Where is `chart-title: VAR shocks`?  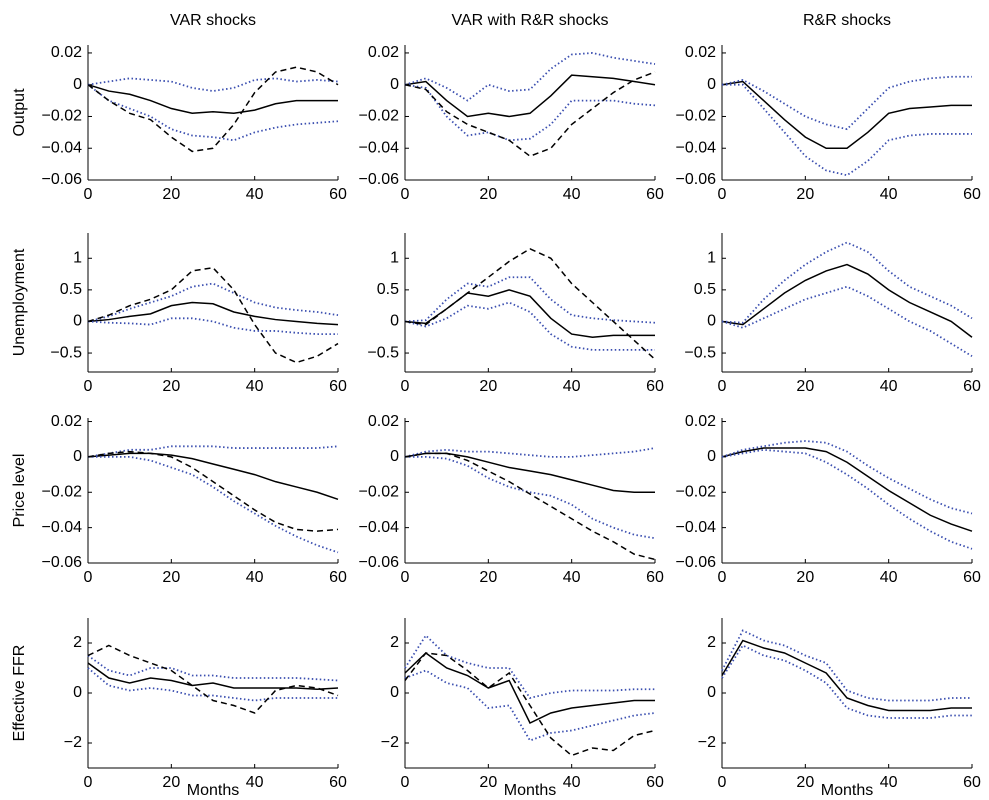 chart-title: VAR shocks is located at coordinates (213, 20).